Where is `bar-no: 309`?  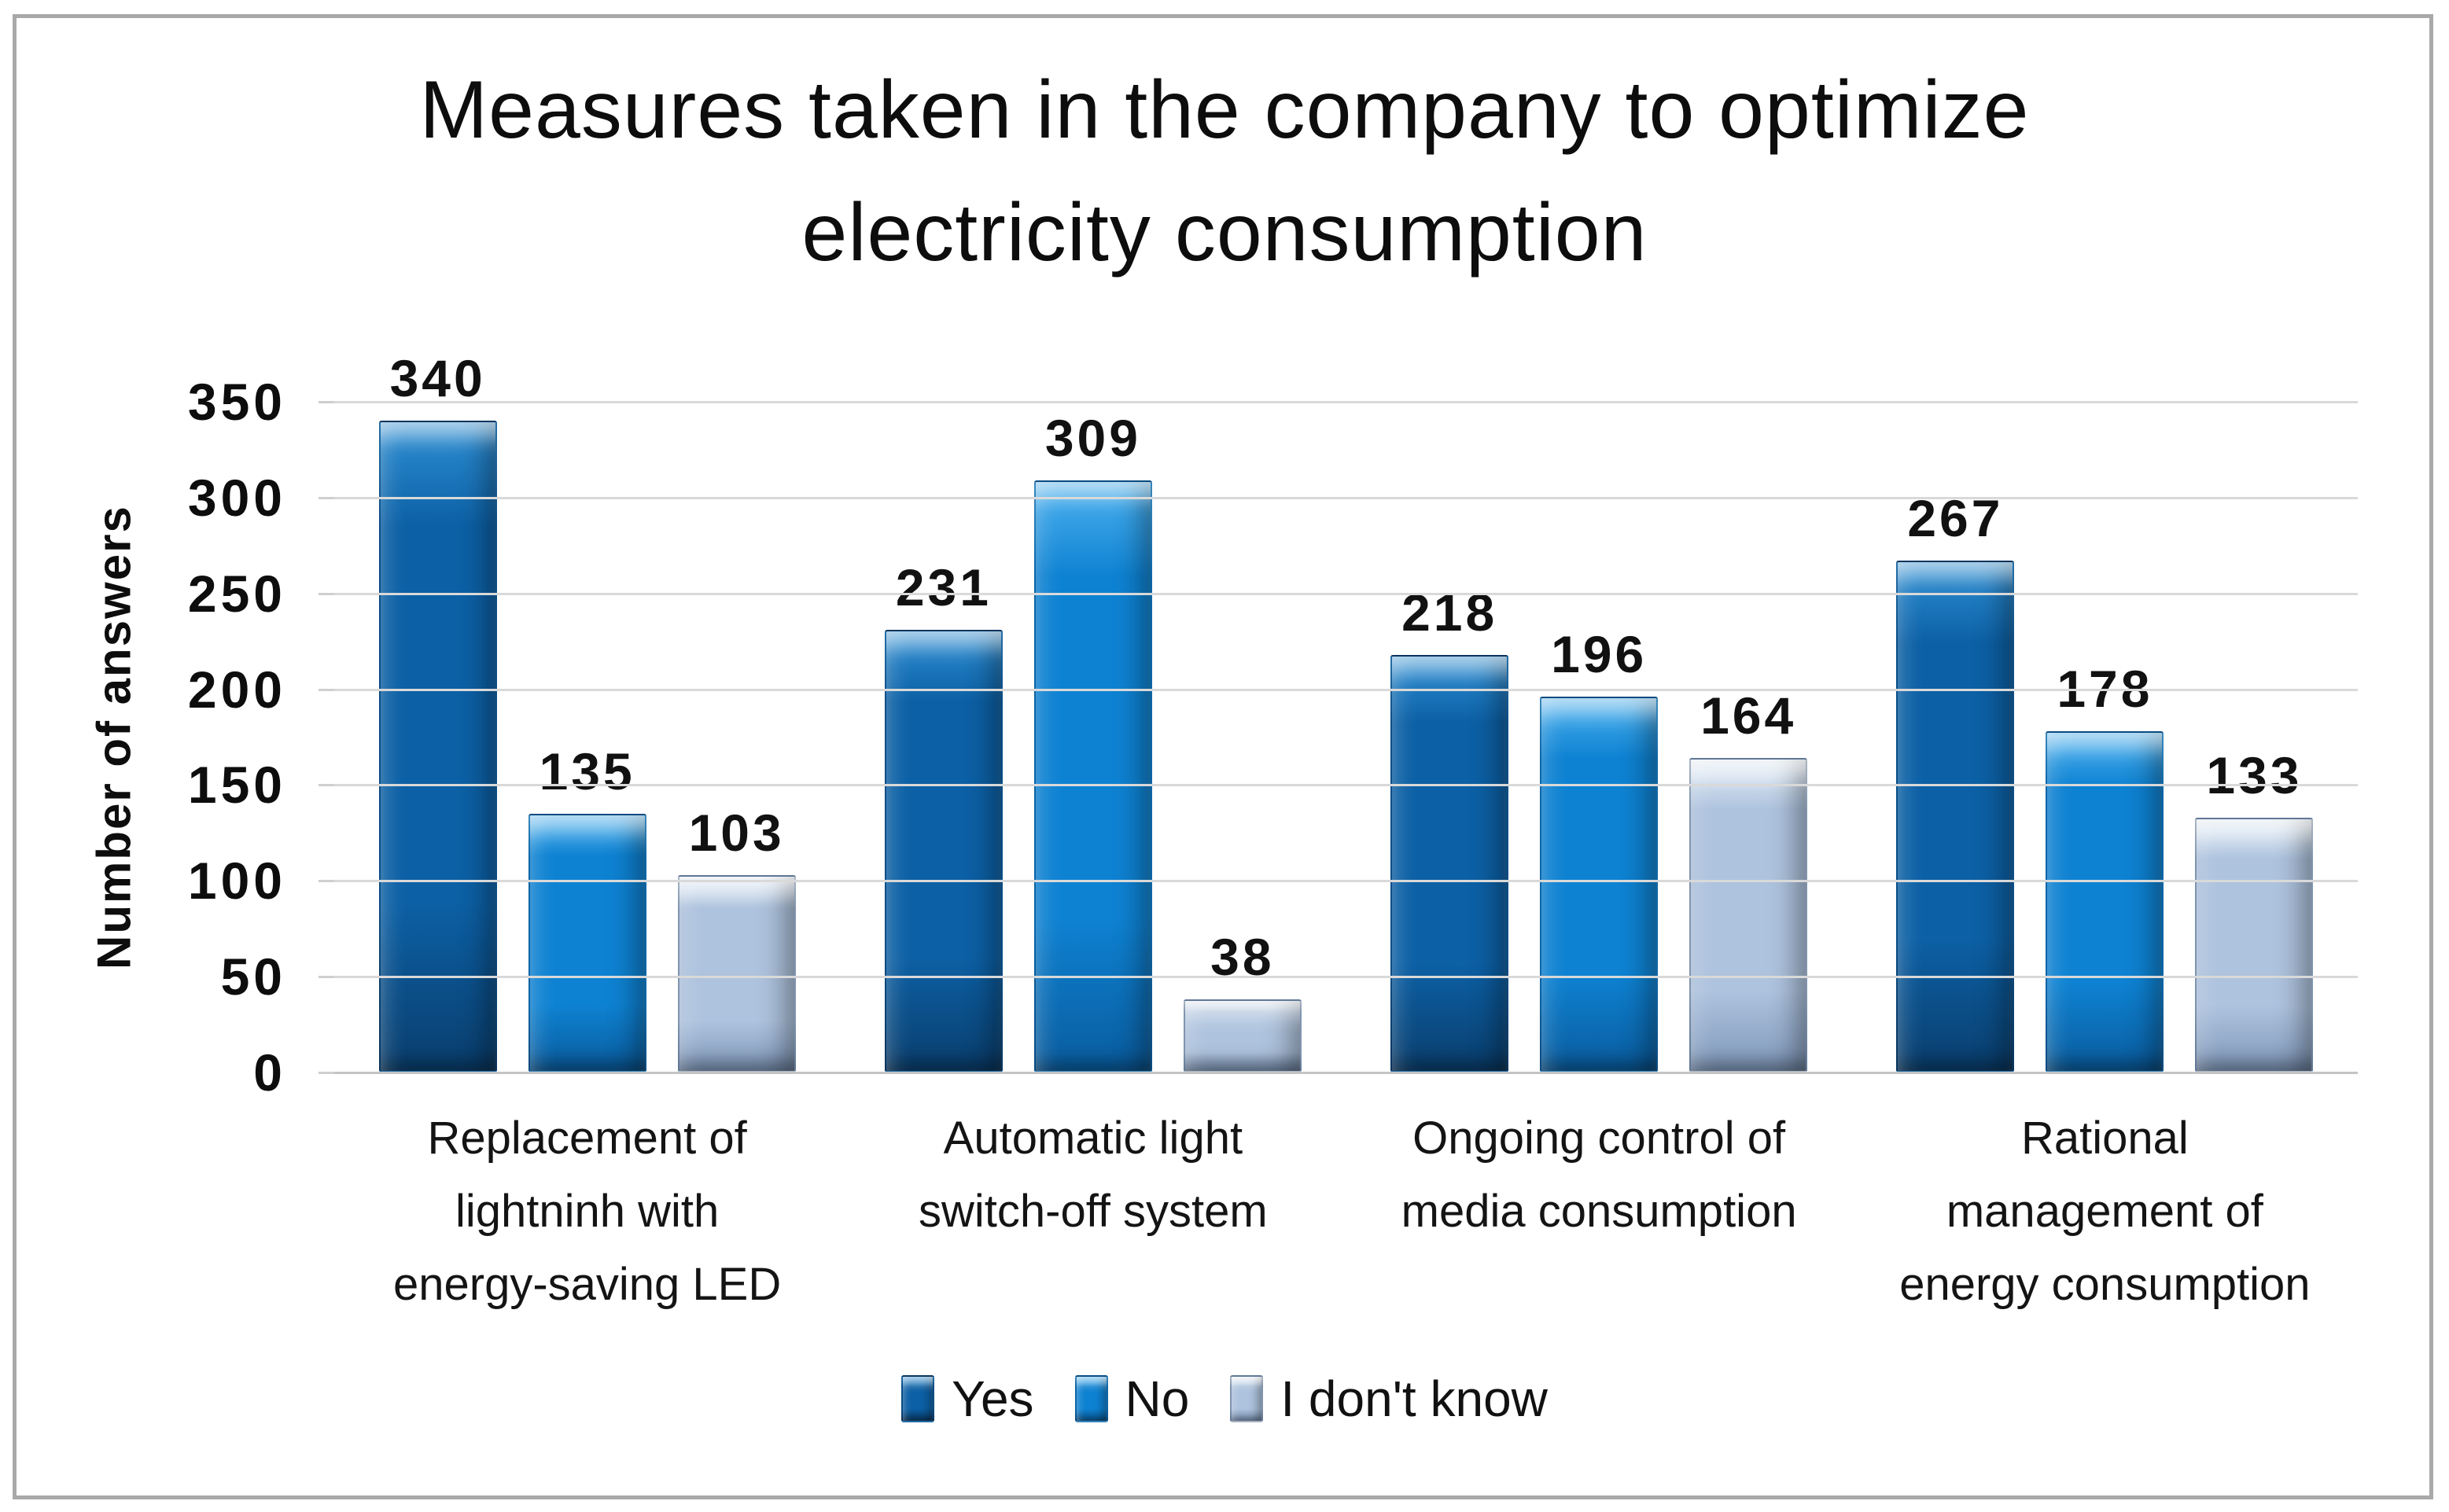
bar-no: 309 is located at coordinates (1092, 740).